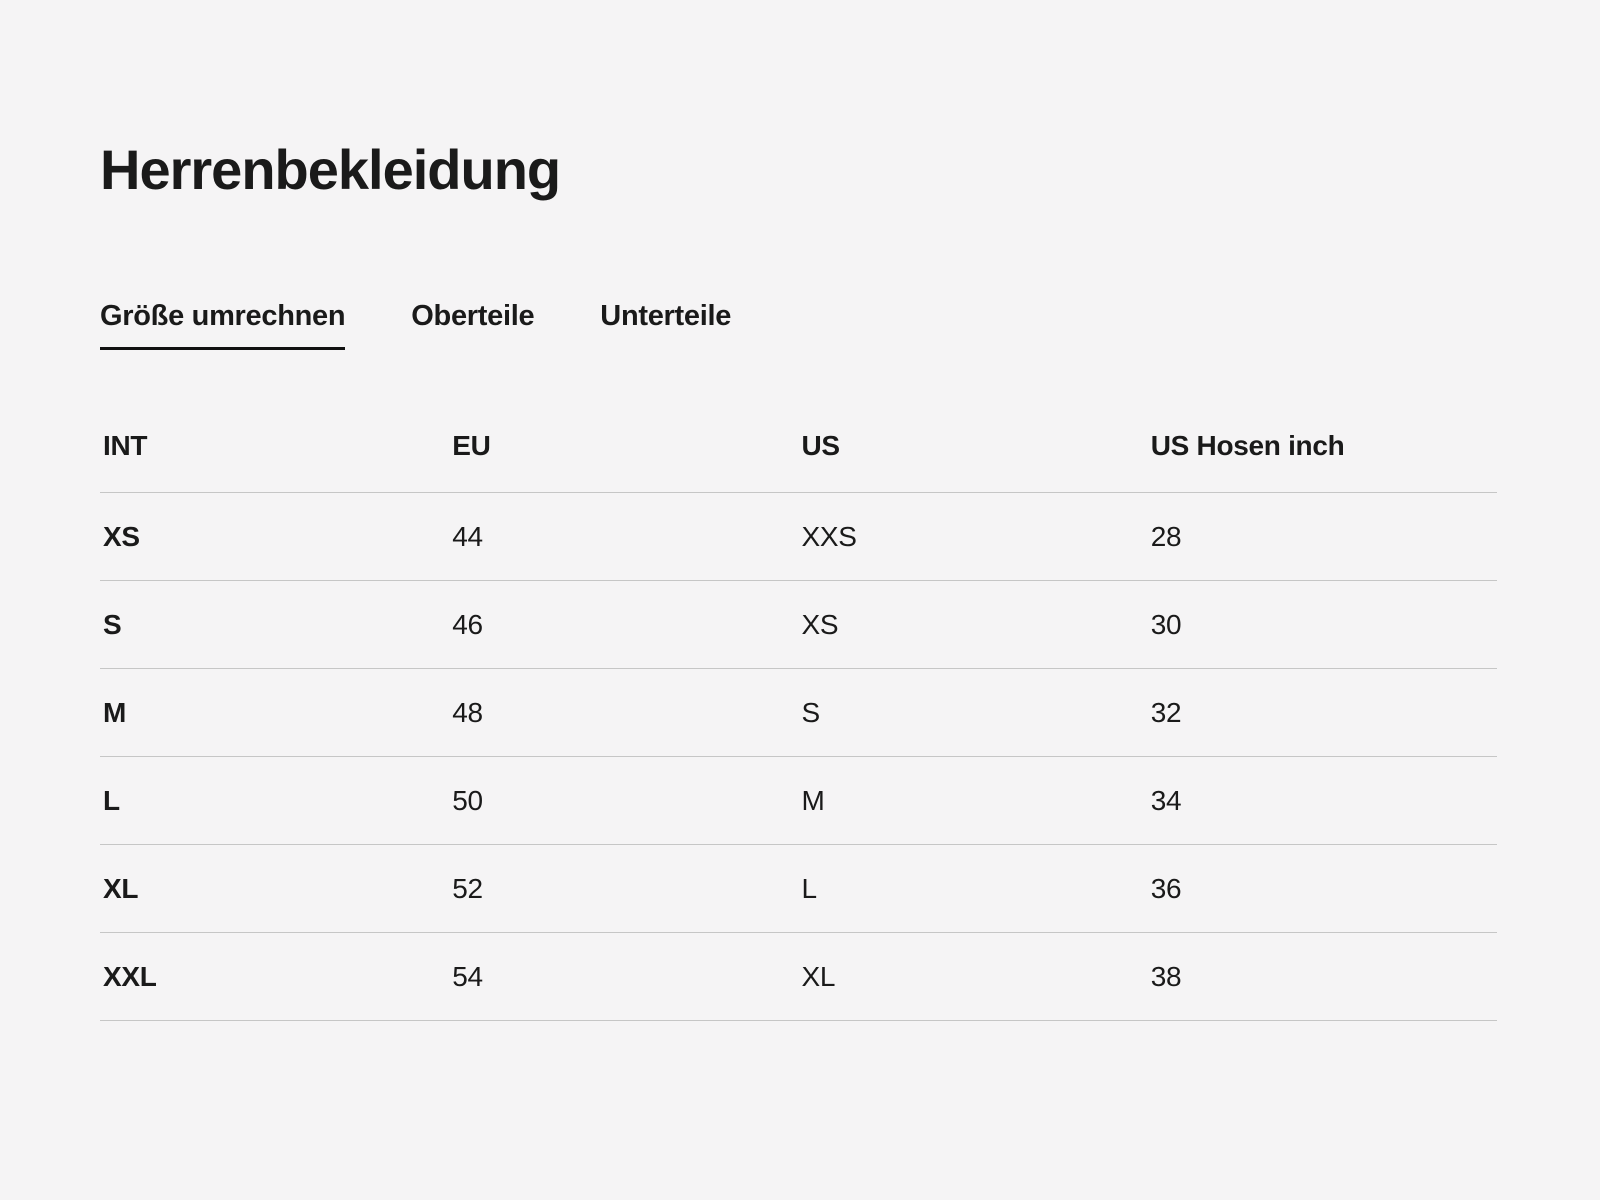 The image size is (1600, 1200). What do you see at coordinates (624, 889) in the screenshot?
I see `table-cell-eu: 52` at bounding box center [624, 889].